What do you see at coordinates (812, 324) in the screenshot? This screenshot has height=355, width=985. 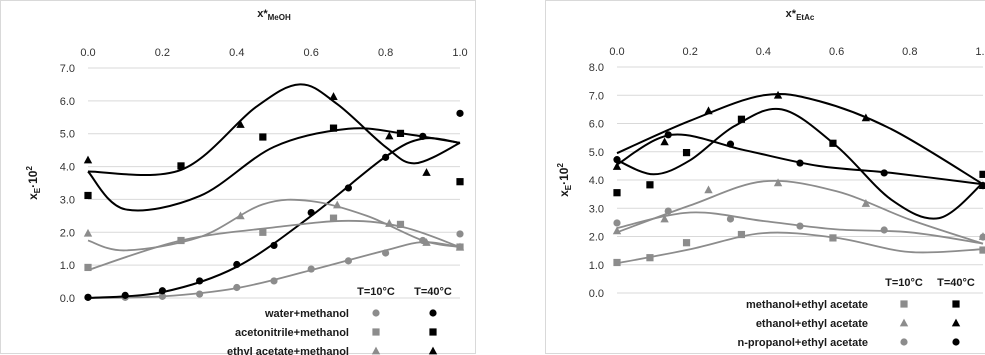 I see `legend-label: ethanol+ethyl acetate` at bounding box center [812, 324].